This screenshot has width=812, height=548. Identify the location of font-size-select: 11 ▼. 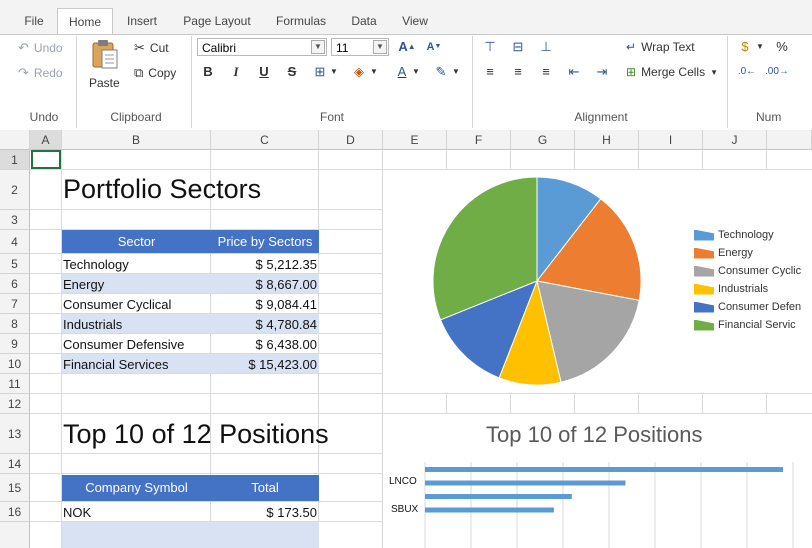
(360, 47).